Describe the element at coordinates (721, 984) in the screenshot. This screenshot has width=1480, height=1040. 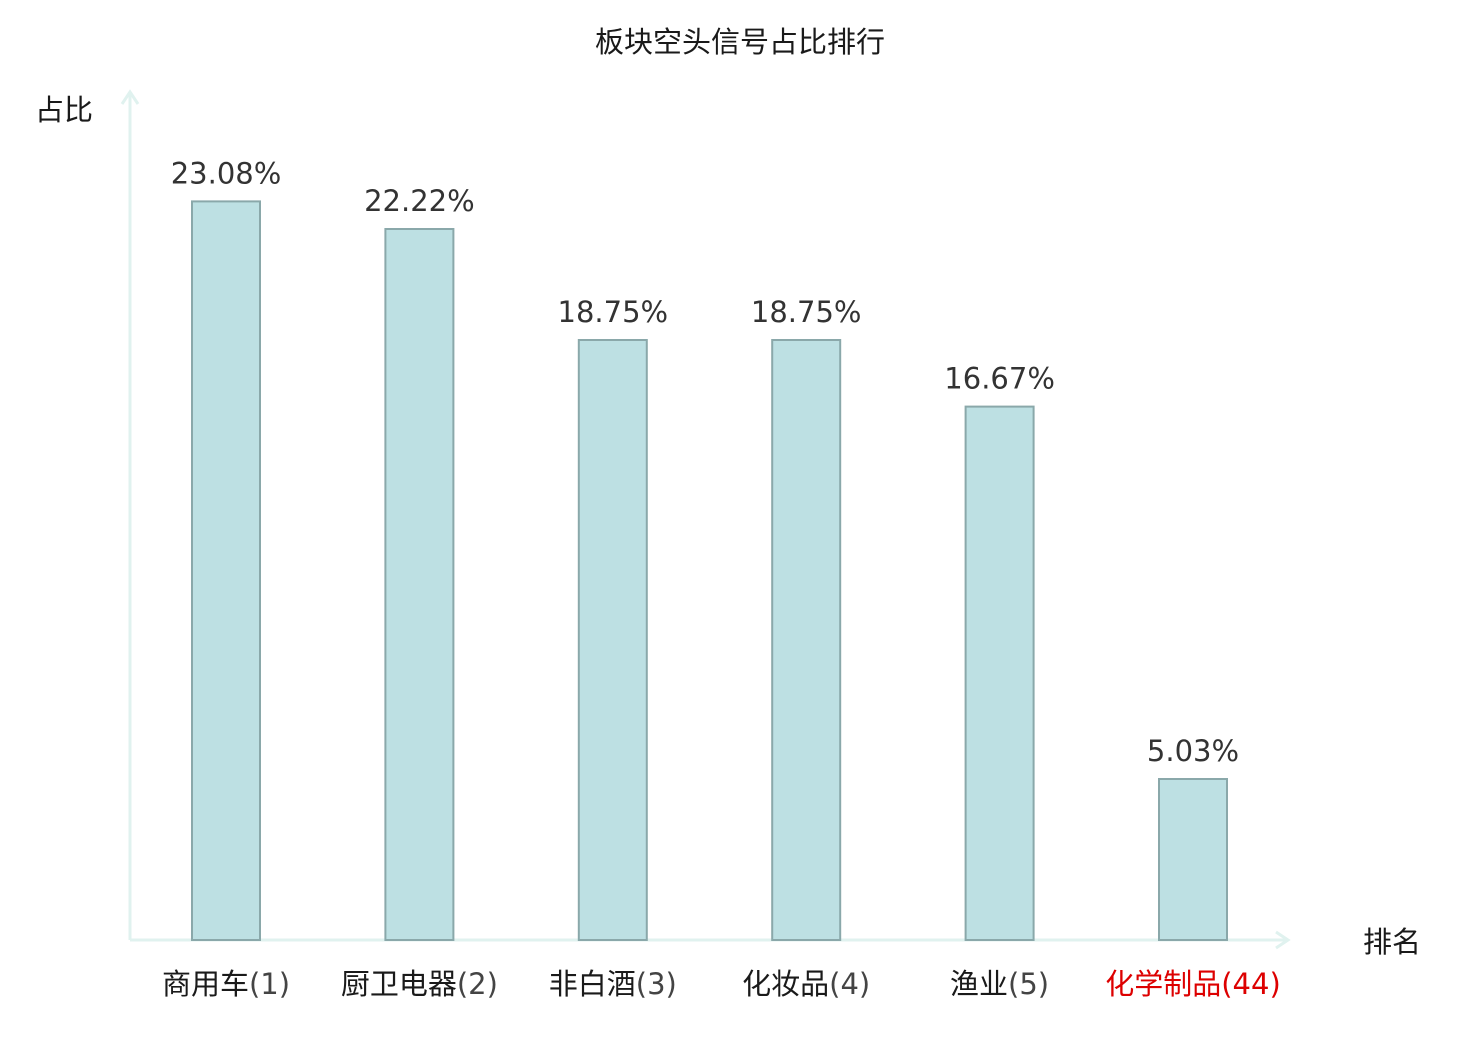
I see `category-labels-group: 商用车(1) 厨卫电器(2) 非白酒(3) 化妆品(4) 渔业(5) 化学制品(44)` at that location.